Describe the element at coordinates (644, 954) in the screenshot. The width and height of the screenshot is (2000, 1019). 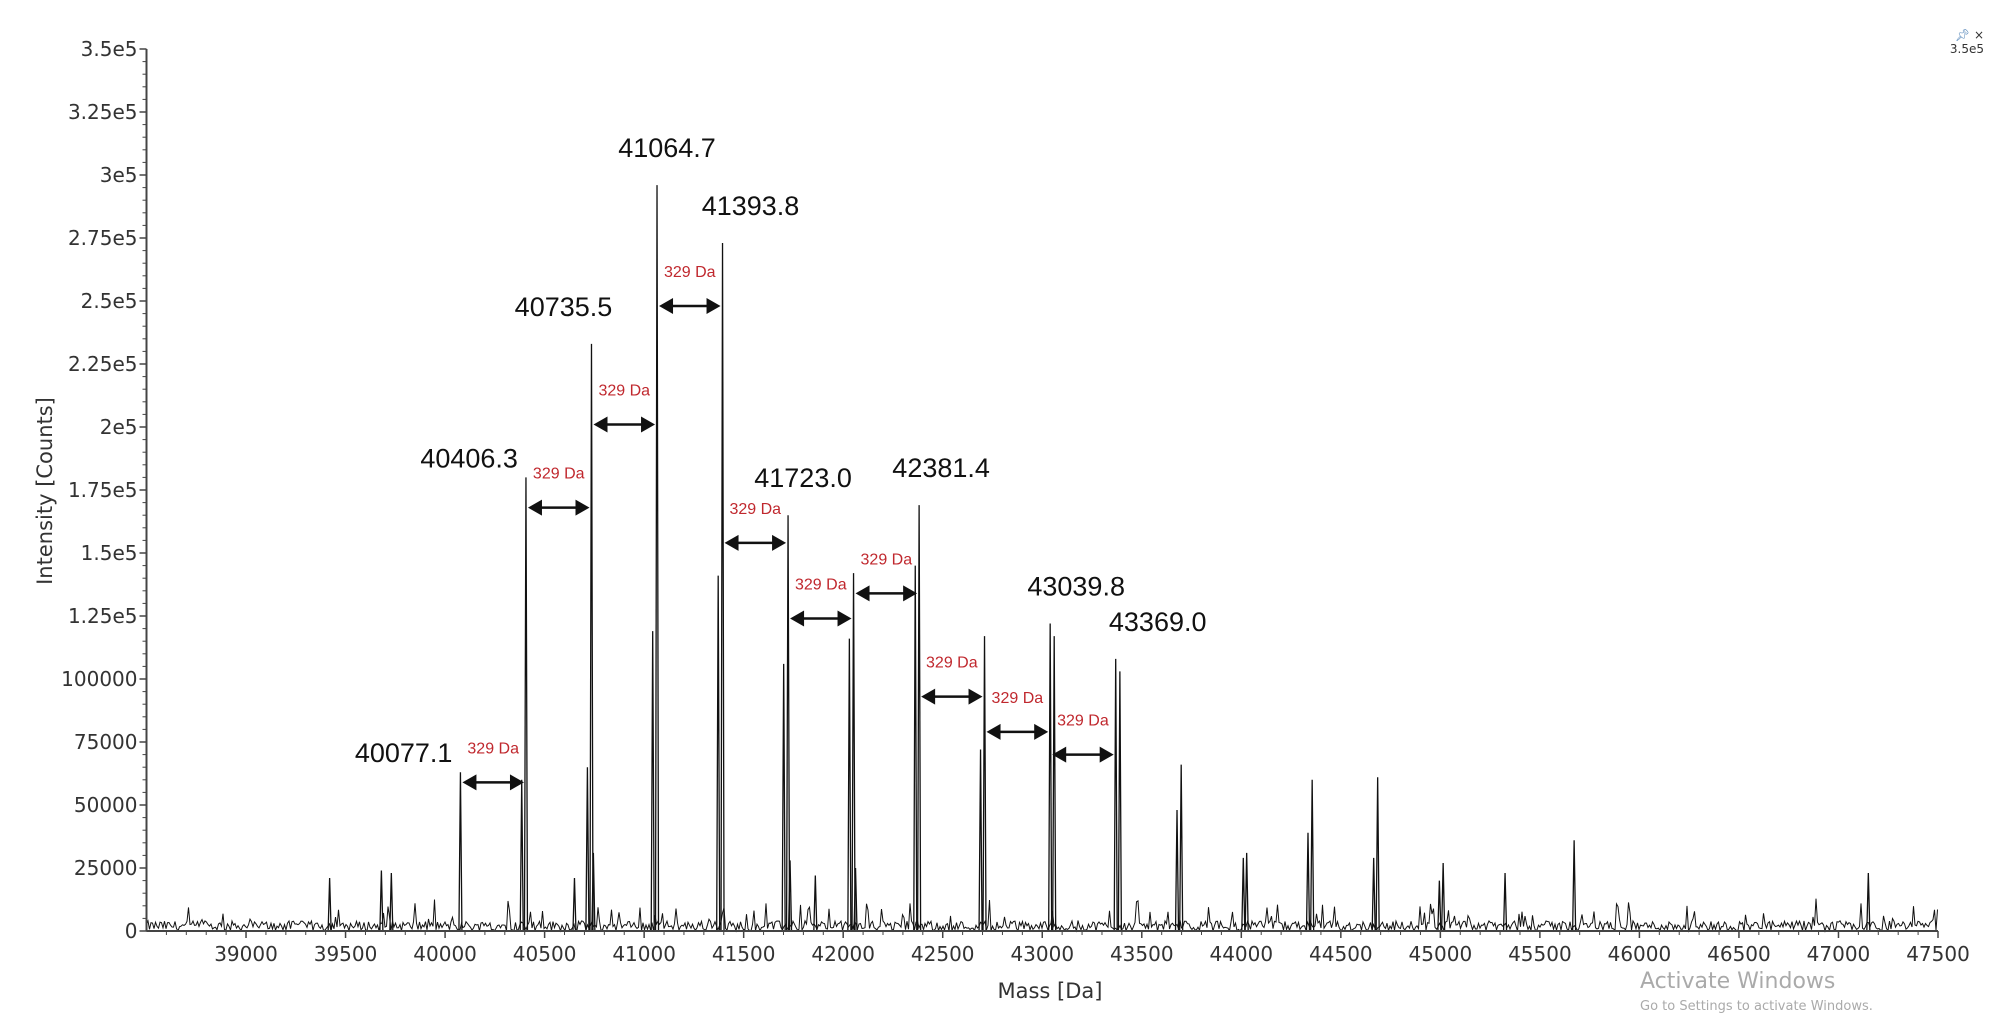
I see `x-tick-label: 41000` at that location.